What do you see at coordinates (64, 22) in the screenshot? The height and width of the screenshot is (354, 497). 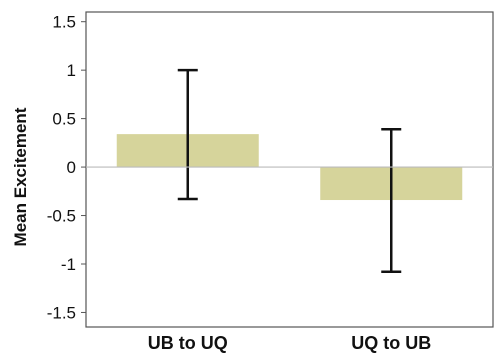 I see `y-tick-label: 1.5` at bounding box center [64, 22].